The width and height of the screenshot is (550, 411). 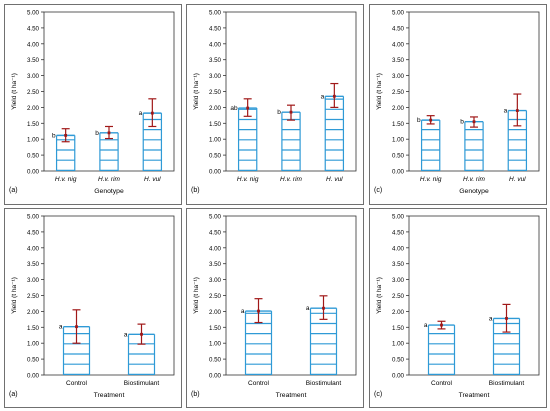 I want to click on significance-letter: ab, so click(x=234, y=108).